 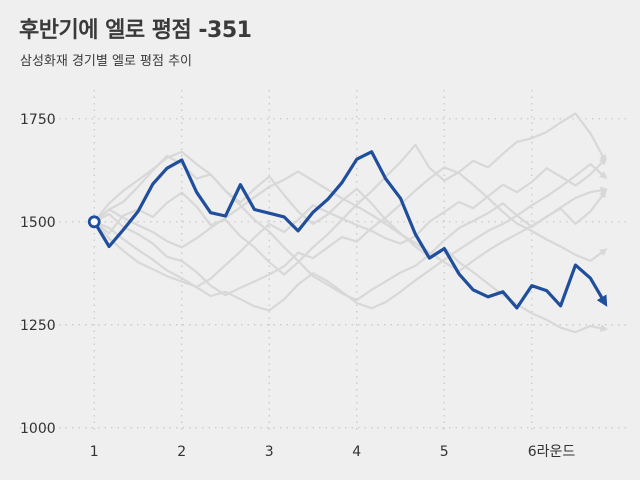 I want to click on chart-subtitle: 삼성화재 경기별 엘로 평점 추이, so click(x=106, y=61).